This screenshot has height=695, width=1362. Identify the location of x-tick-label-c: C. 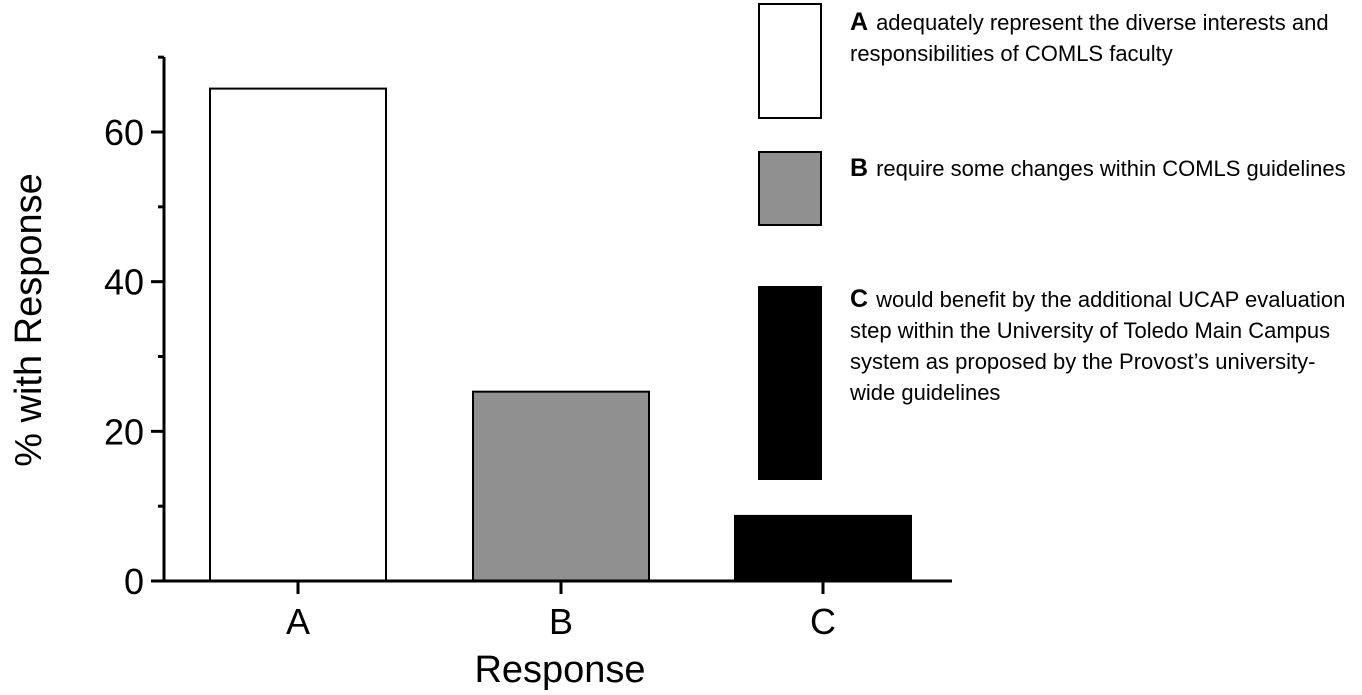
(823, 621).